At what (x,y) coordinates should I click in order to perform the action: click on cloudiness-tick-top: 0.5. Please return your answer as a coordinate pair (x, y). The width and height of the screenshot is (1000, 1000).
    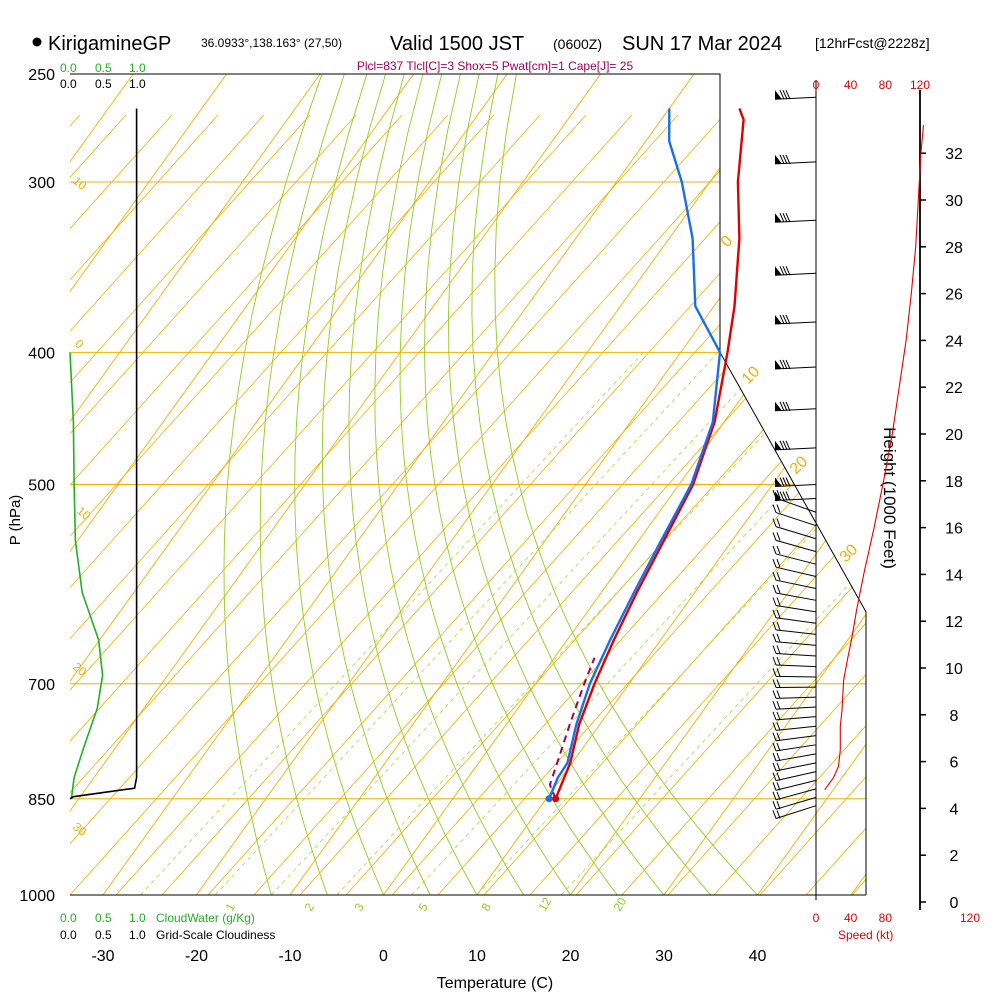
    Looking at the image, I should click on (103, 84).